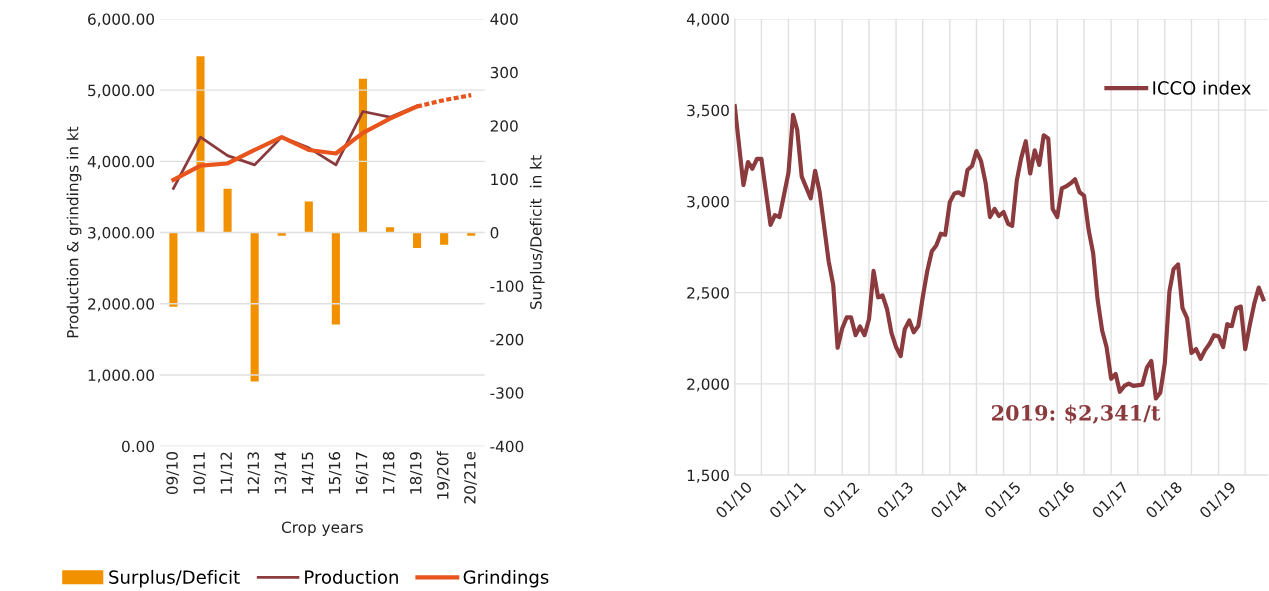 The image size is (1269, 591). Describe the element at coordinates (322, 528) in the screenshot. I see `x-axis-title: Crop years` at that location.